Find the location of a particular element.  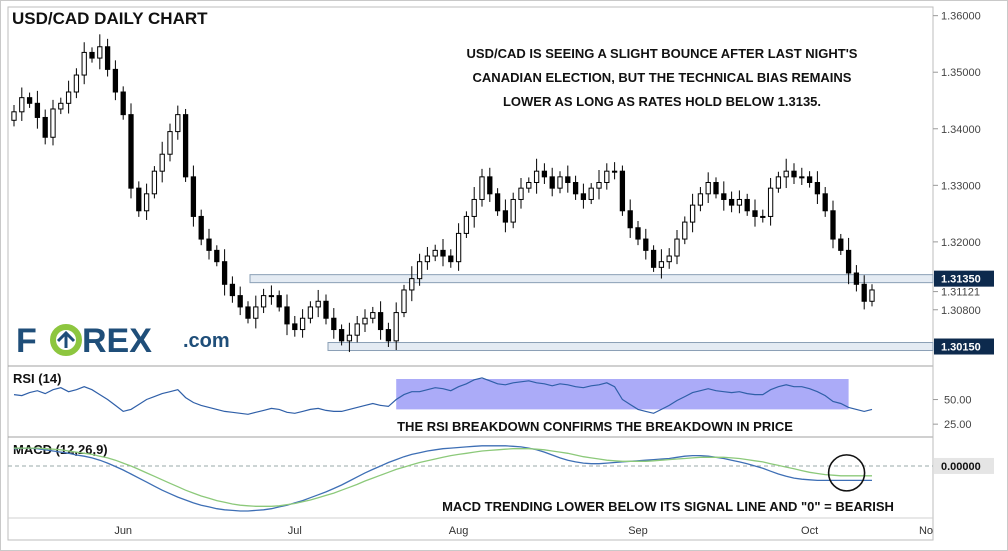

macd-highlight-circle is located at coordinates (846, 473).